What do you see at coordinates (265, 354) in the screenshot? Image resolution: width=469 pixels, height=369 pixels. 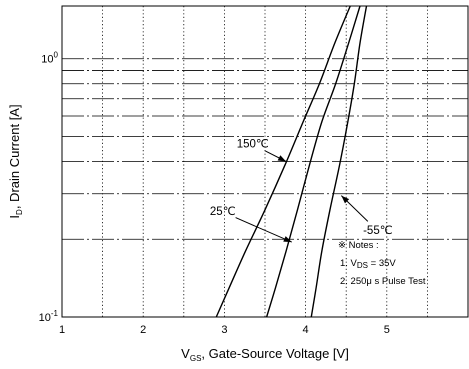 I see `x-axis-title: VGS, Gate-Source Voltage [V]` at bounding box center [265, 354].